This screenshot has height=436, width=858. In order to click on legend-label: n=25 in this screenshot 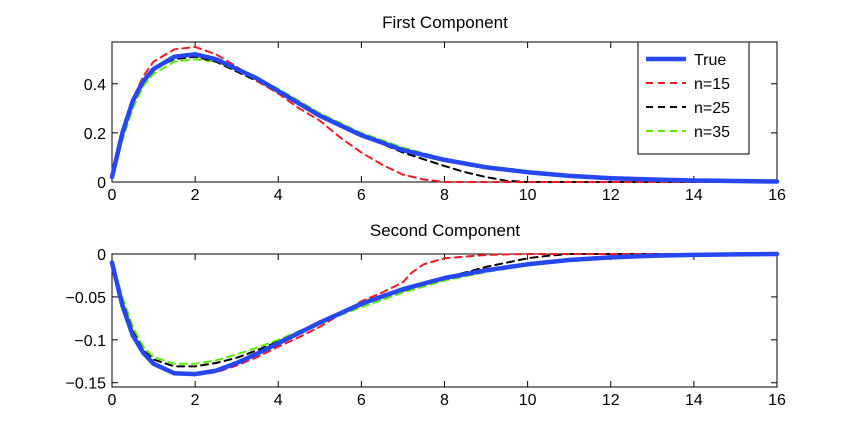, I will do `click(712, 108)`.